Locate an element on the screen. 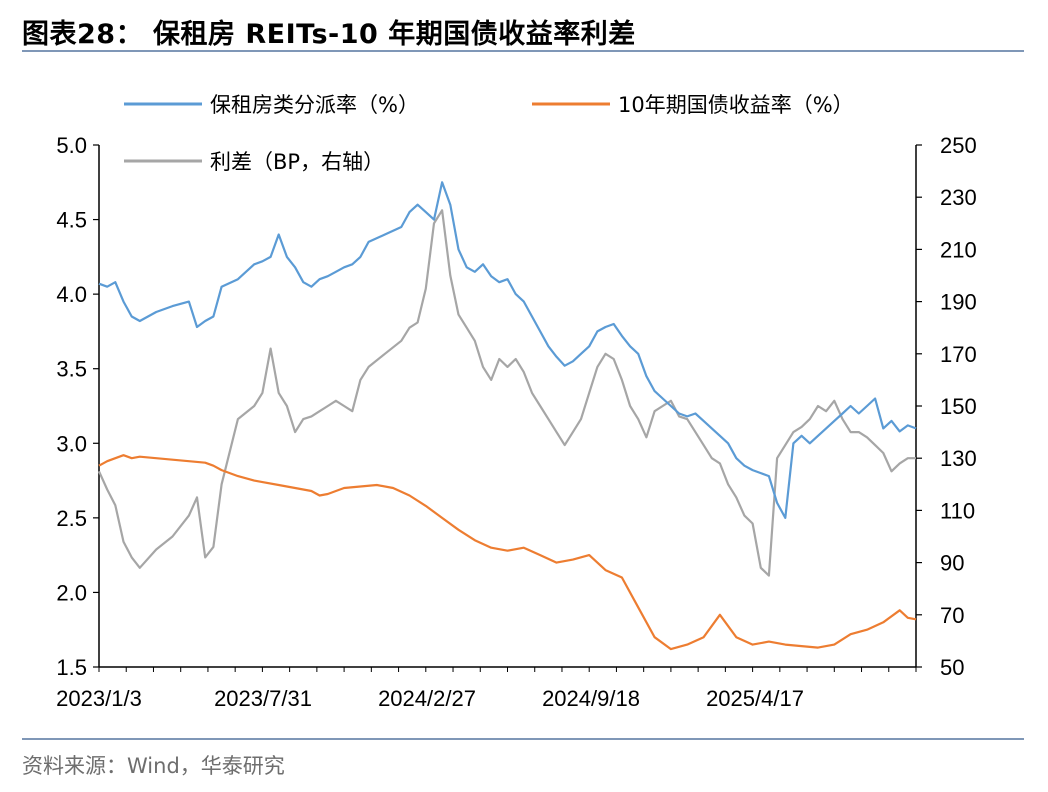  left-tick-label: 5.0 is located at coordinates (71, 145).